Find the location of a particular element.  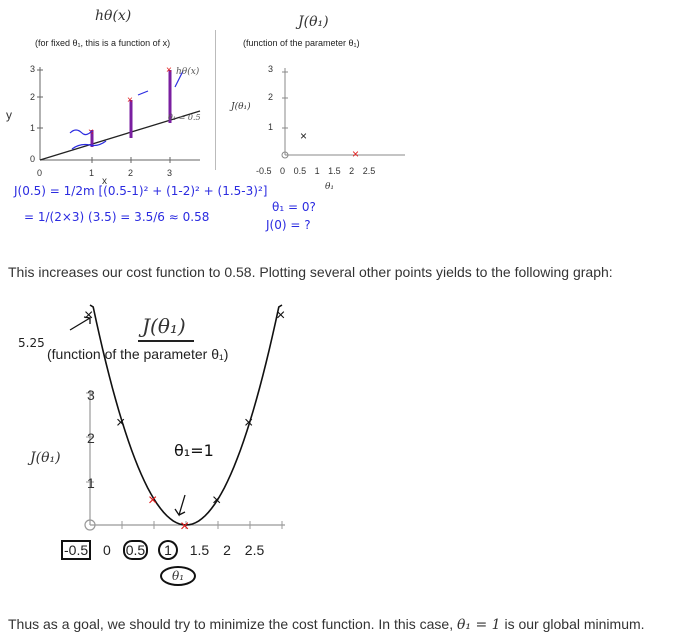

top-right-xticks: -0.5 0 0.5 1 1.5 2 2.5 is located at coordinates (315, 171).